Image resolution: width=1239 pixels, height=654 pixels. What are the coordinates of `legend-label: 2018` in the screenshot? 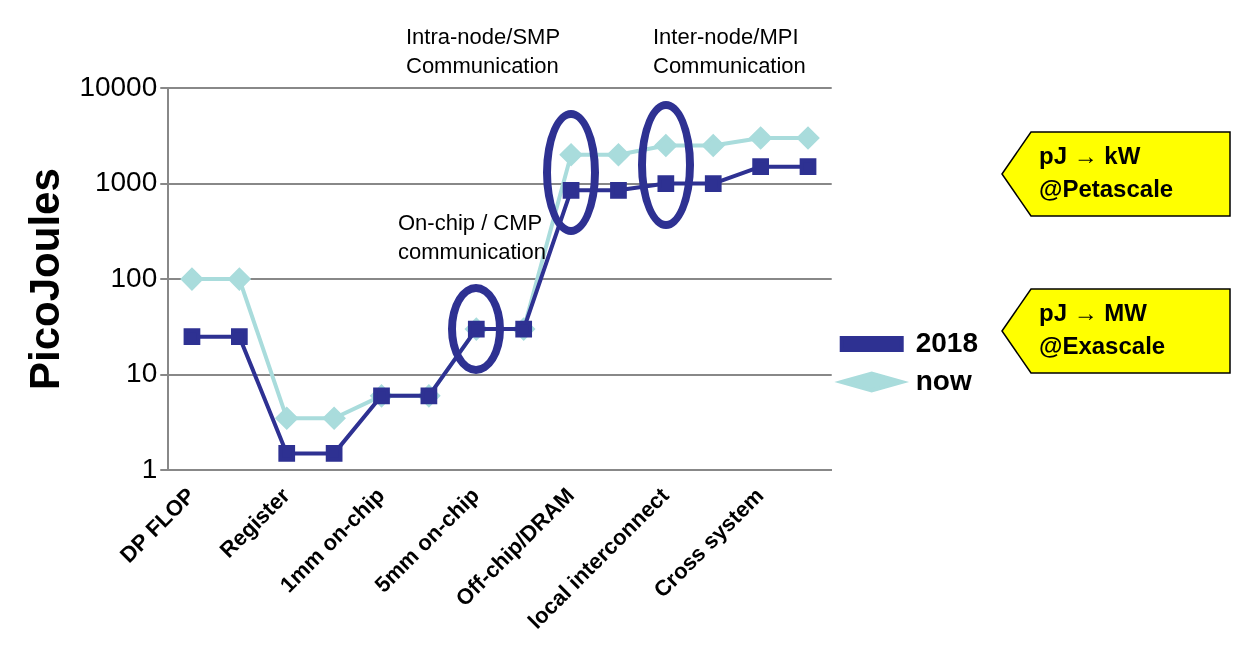 It's located at (947, 342).